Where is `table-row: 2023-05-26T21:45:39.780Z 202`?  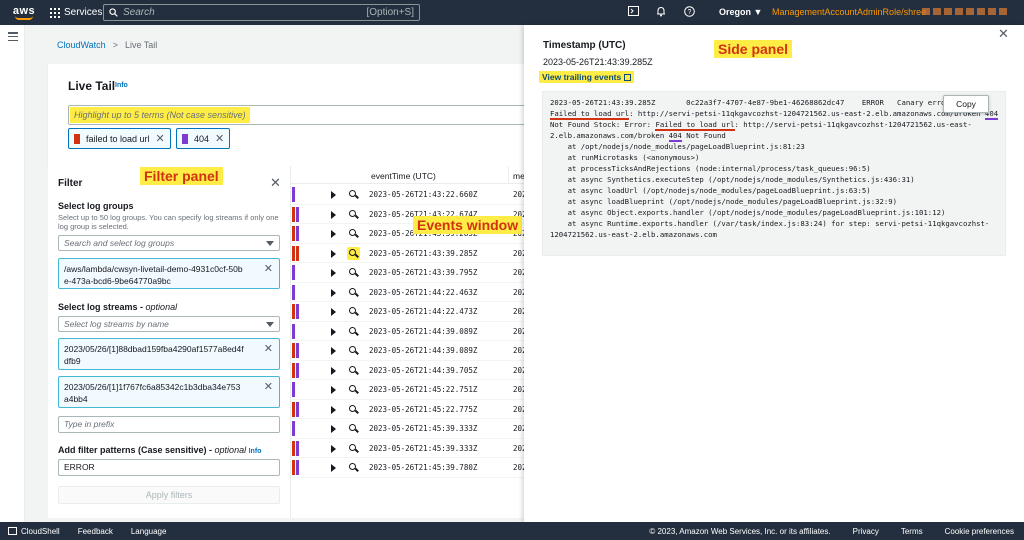 table-row: 2023-05-26T21:45:39.780Z 202 is located at coordinates (407, 468).